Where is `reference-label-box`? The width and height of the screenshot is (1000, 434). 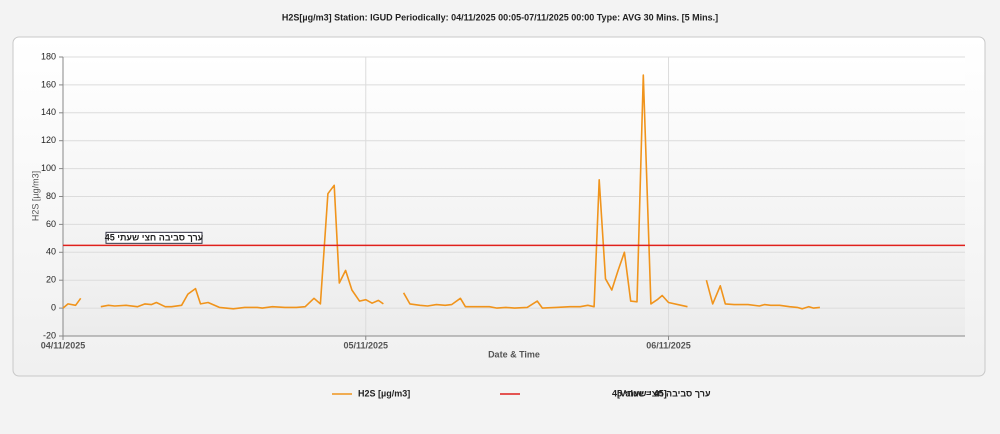 reference-label-box is located at coordinates (154, 237).